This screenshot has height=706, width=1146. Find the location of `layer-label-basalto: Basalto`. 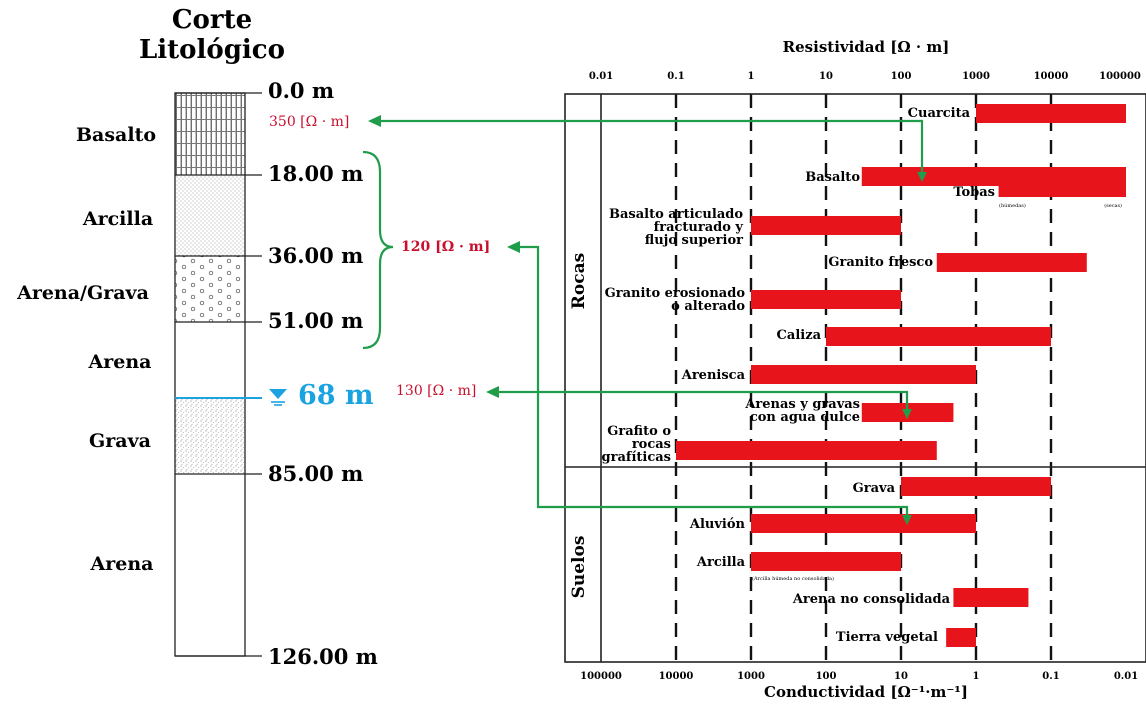

layer-label-basalto: Basalto is located at coordinates (116, 135).